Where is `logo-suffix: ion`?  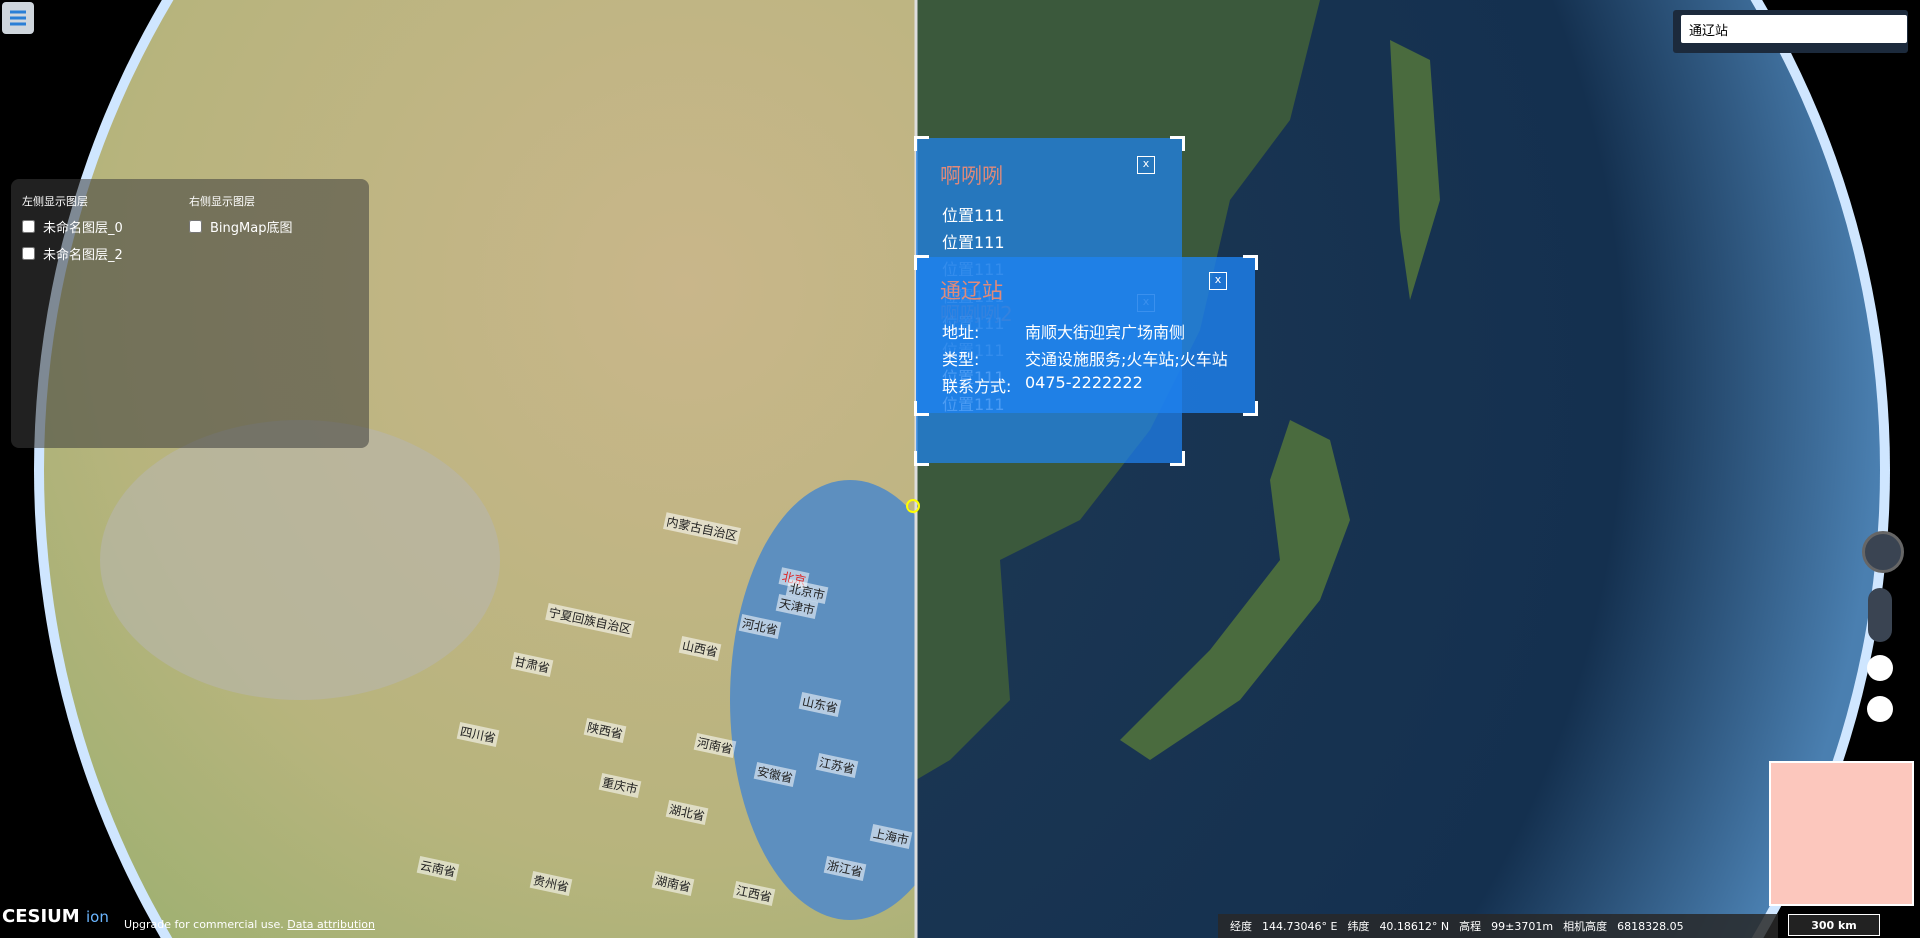 logo-suffix: ion is located at coordinates (97, 917).